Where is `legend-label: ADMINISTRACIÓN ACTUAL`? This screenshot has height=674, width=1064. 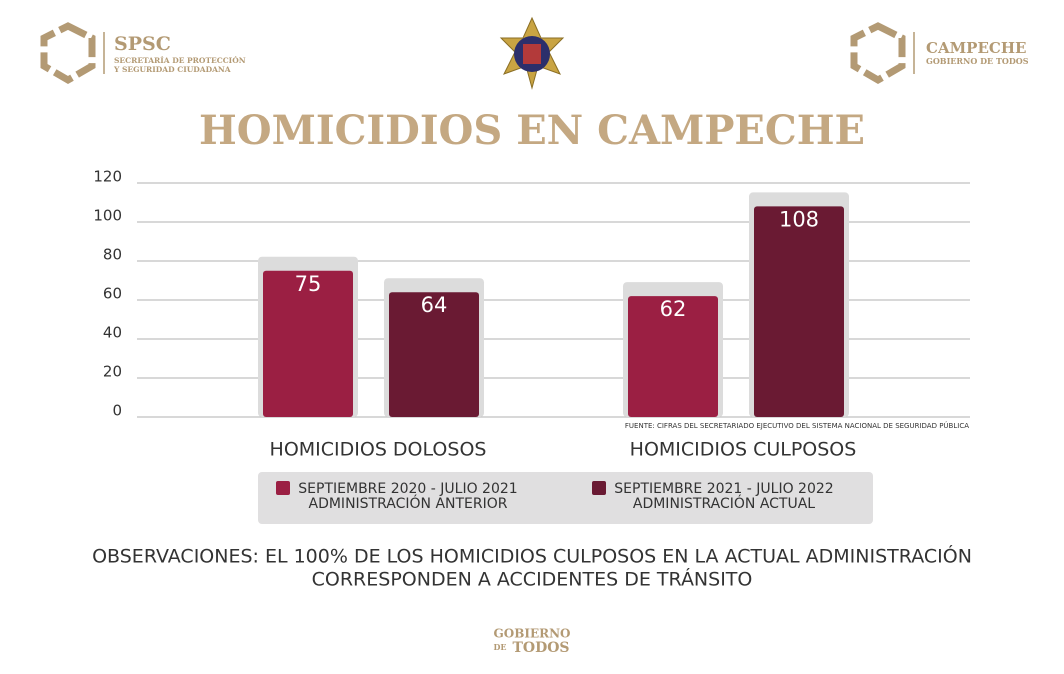
legend-label: ADMINISTRACIÓN ACTUAL is located at coordinates (724, 503).